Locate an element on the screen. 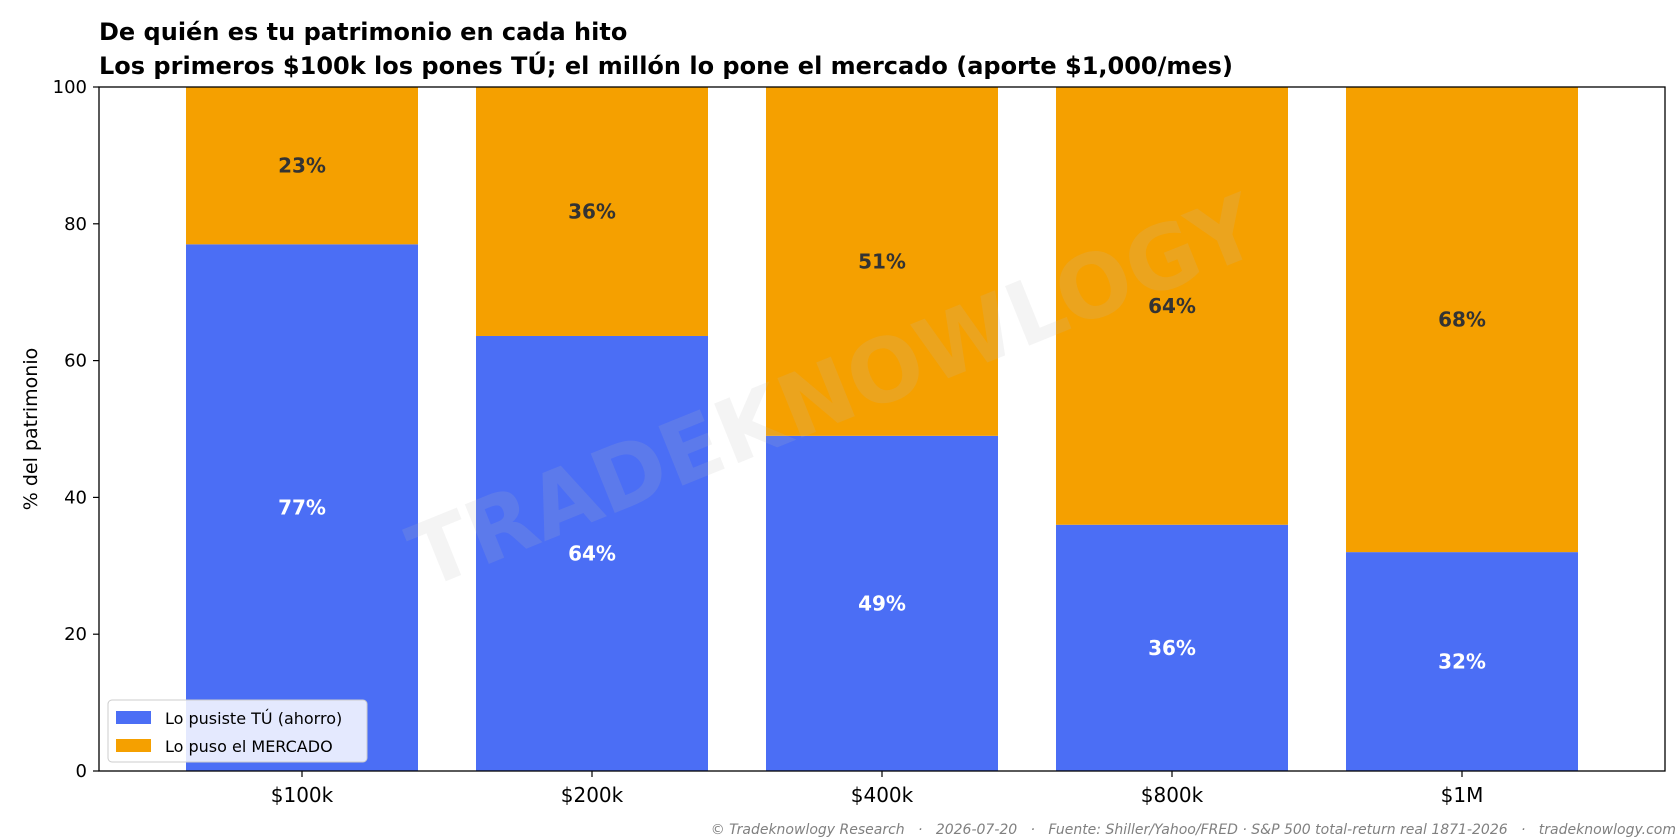  y-tick-label: 80 is located at coordinates (75, 224).